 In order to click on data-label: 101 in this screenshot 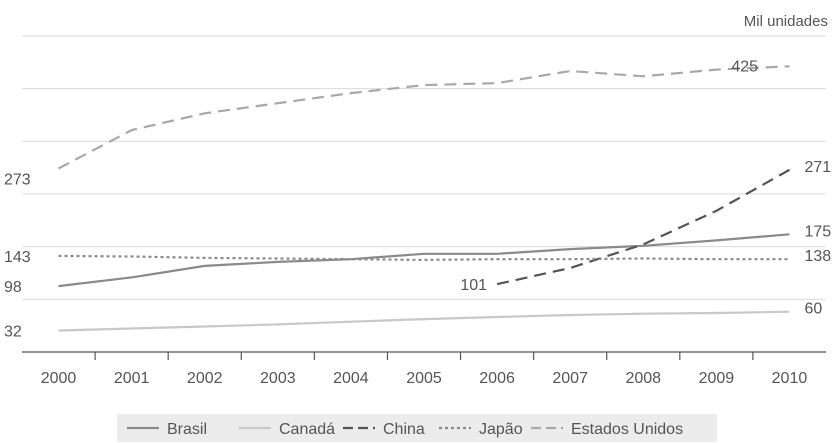, I will do `click(473, 285)`.